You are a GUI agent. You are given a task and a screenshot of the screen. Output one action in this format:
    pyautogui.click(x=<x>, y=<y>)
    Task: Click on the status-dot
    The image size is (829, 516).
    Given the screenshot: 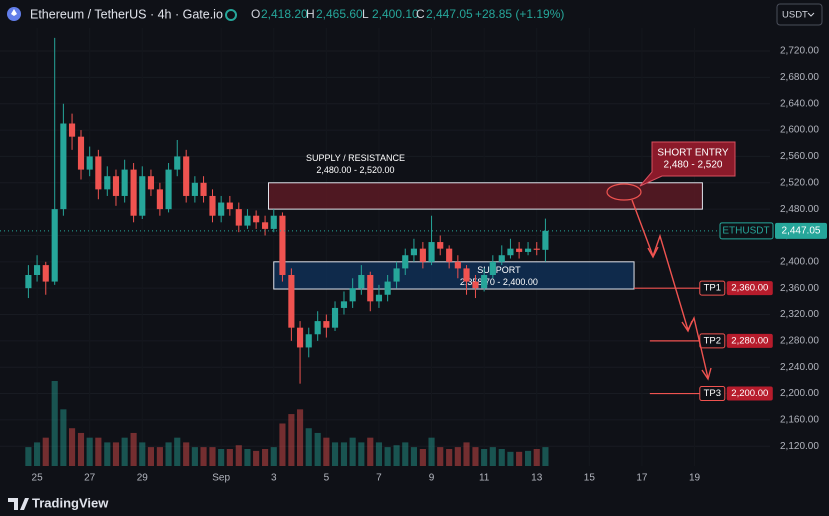 What is the action you would take?
    pyautogui.click(x=231, y=15)
    